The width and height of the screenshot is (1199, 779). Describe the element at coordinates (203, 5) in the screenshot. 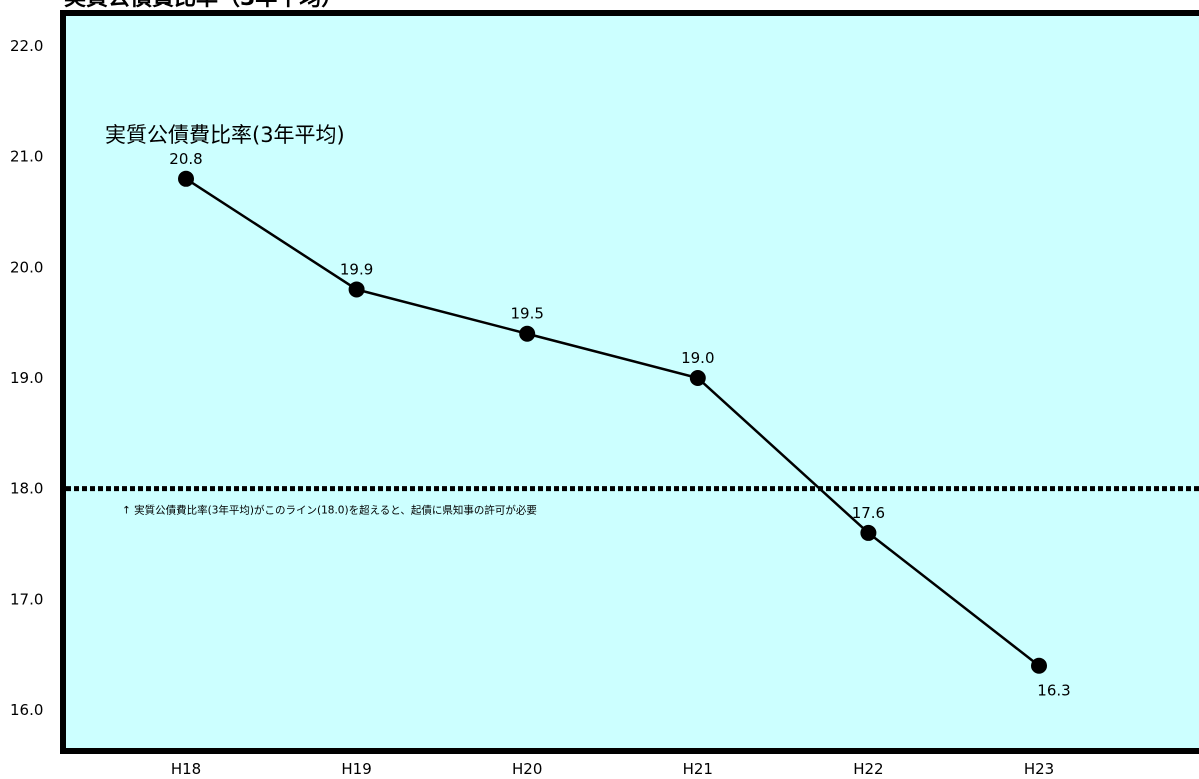

I see `chart-title: 実質公債費比率（3年平均）` at that location.